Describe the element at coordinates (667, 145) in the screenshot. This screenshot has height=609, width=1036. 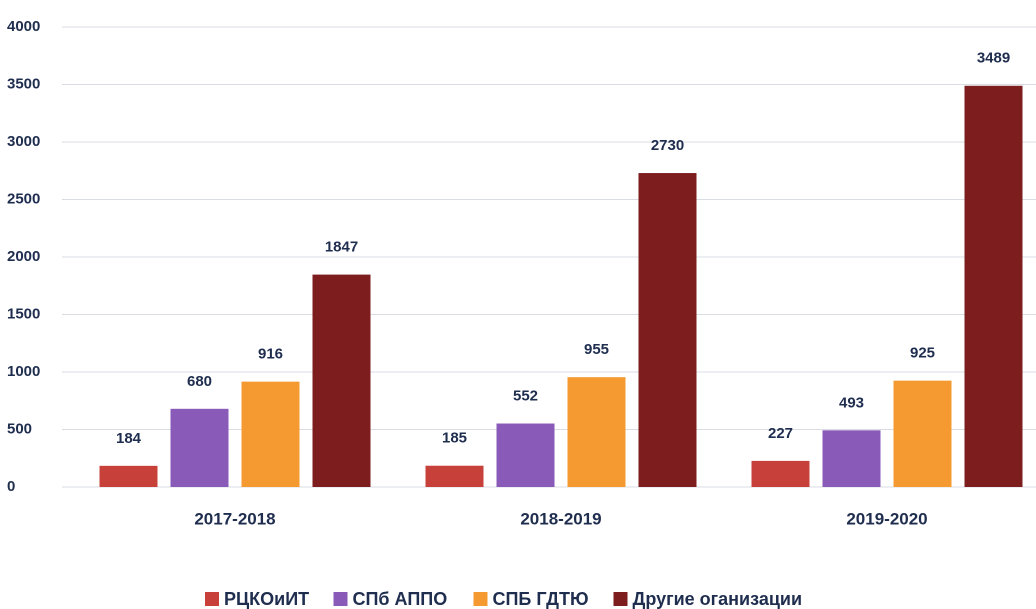
I see `value-label: 2730` at that location.